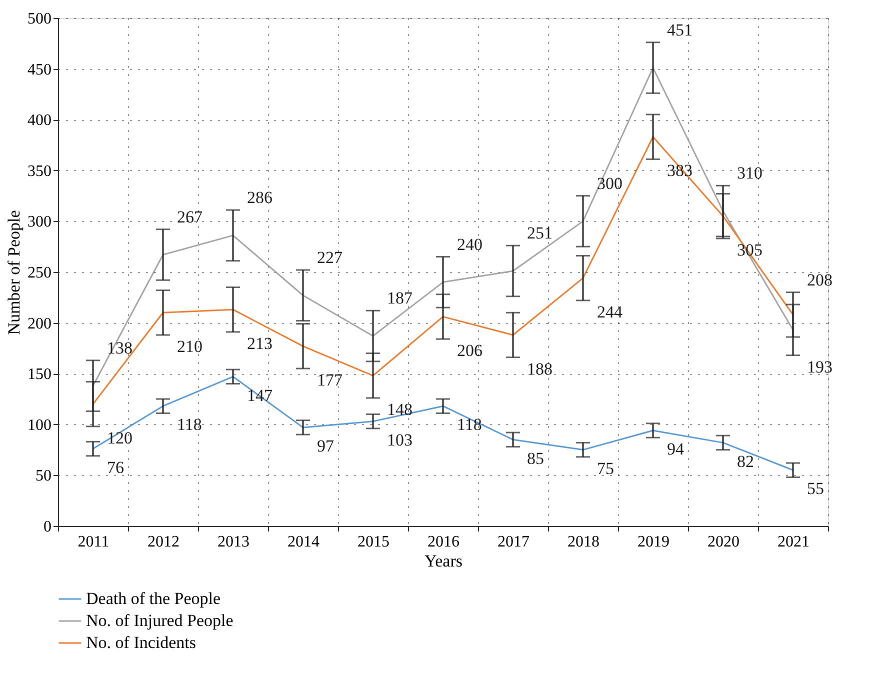 This screenshot has width=887, height=678. I want to click on y-tick-label: 300, so click(40, 222).